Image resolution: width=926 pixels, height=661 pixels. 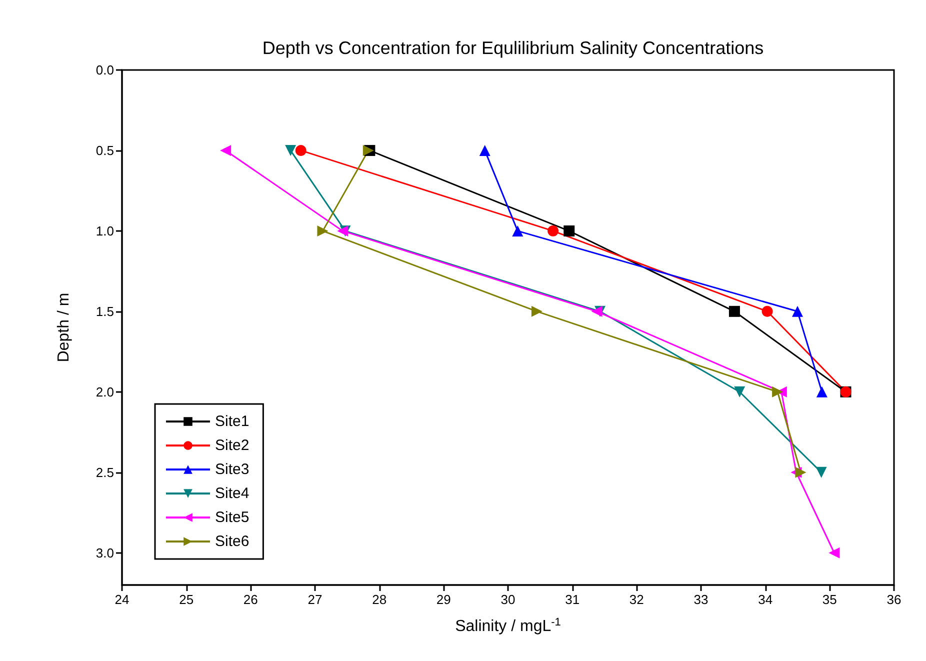 What do you see at coordinates (508, 599) in the screenshot?
I see `x-tick-label: 30` at bounding box center [508, 599].